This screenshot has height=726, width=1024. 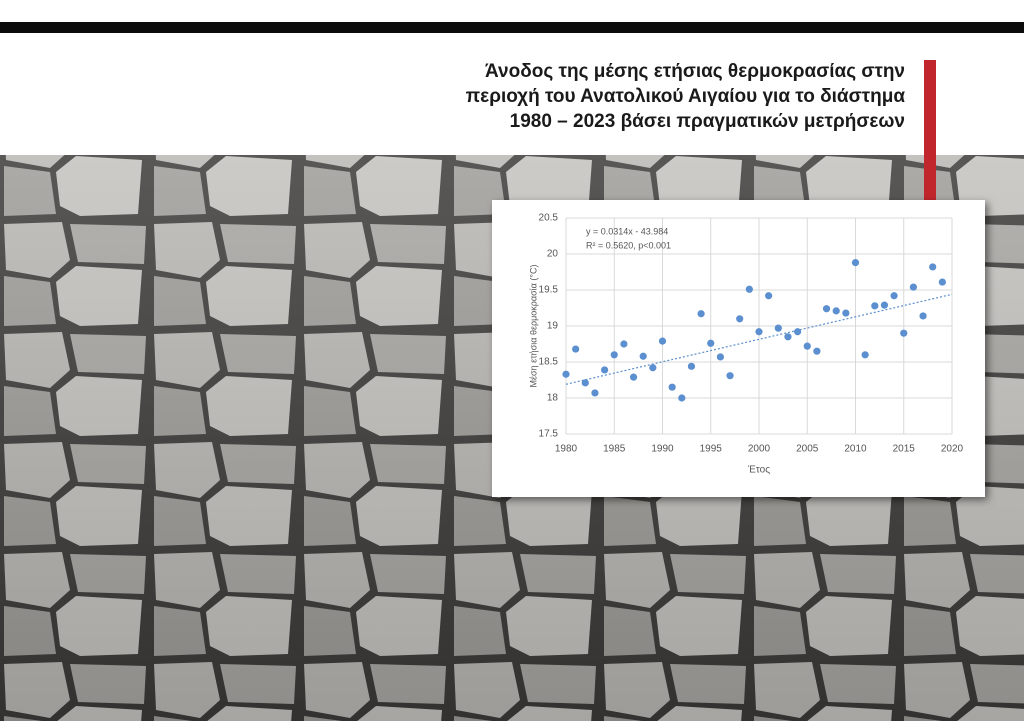 What do you see at coordinates (549, 218) in the screenshot?
I see `y-tick-label: 20.5` at bounding box center [549, 218].